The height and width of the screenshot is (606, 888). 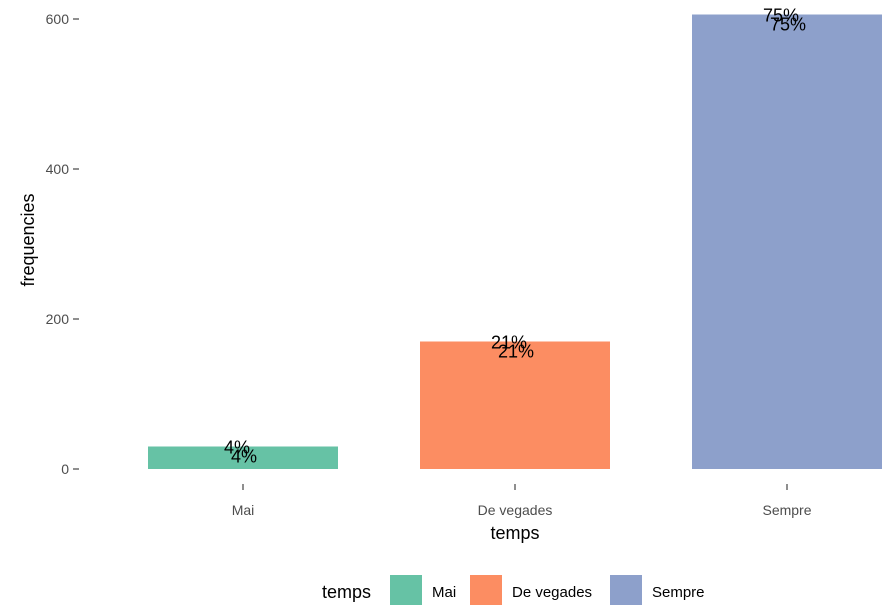 What do you see at coordinates (58, 319) in the screenshot?
I see `y-tick-label: 200` at bounding box center [58, 319].